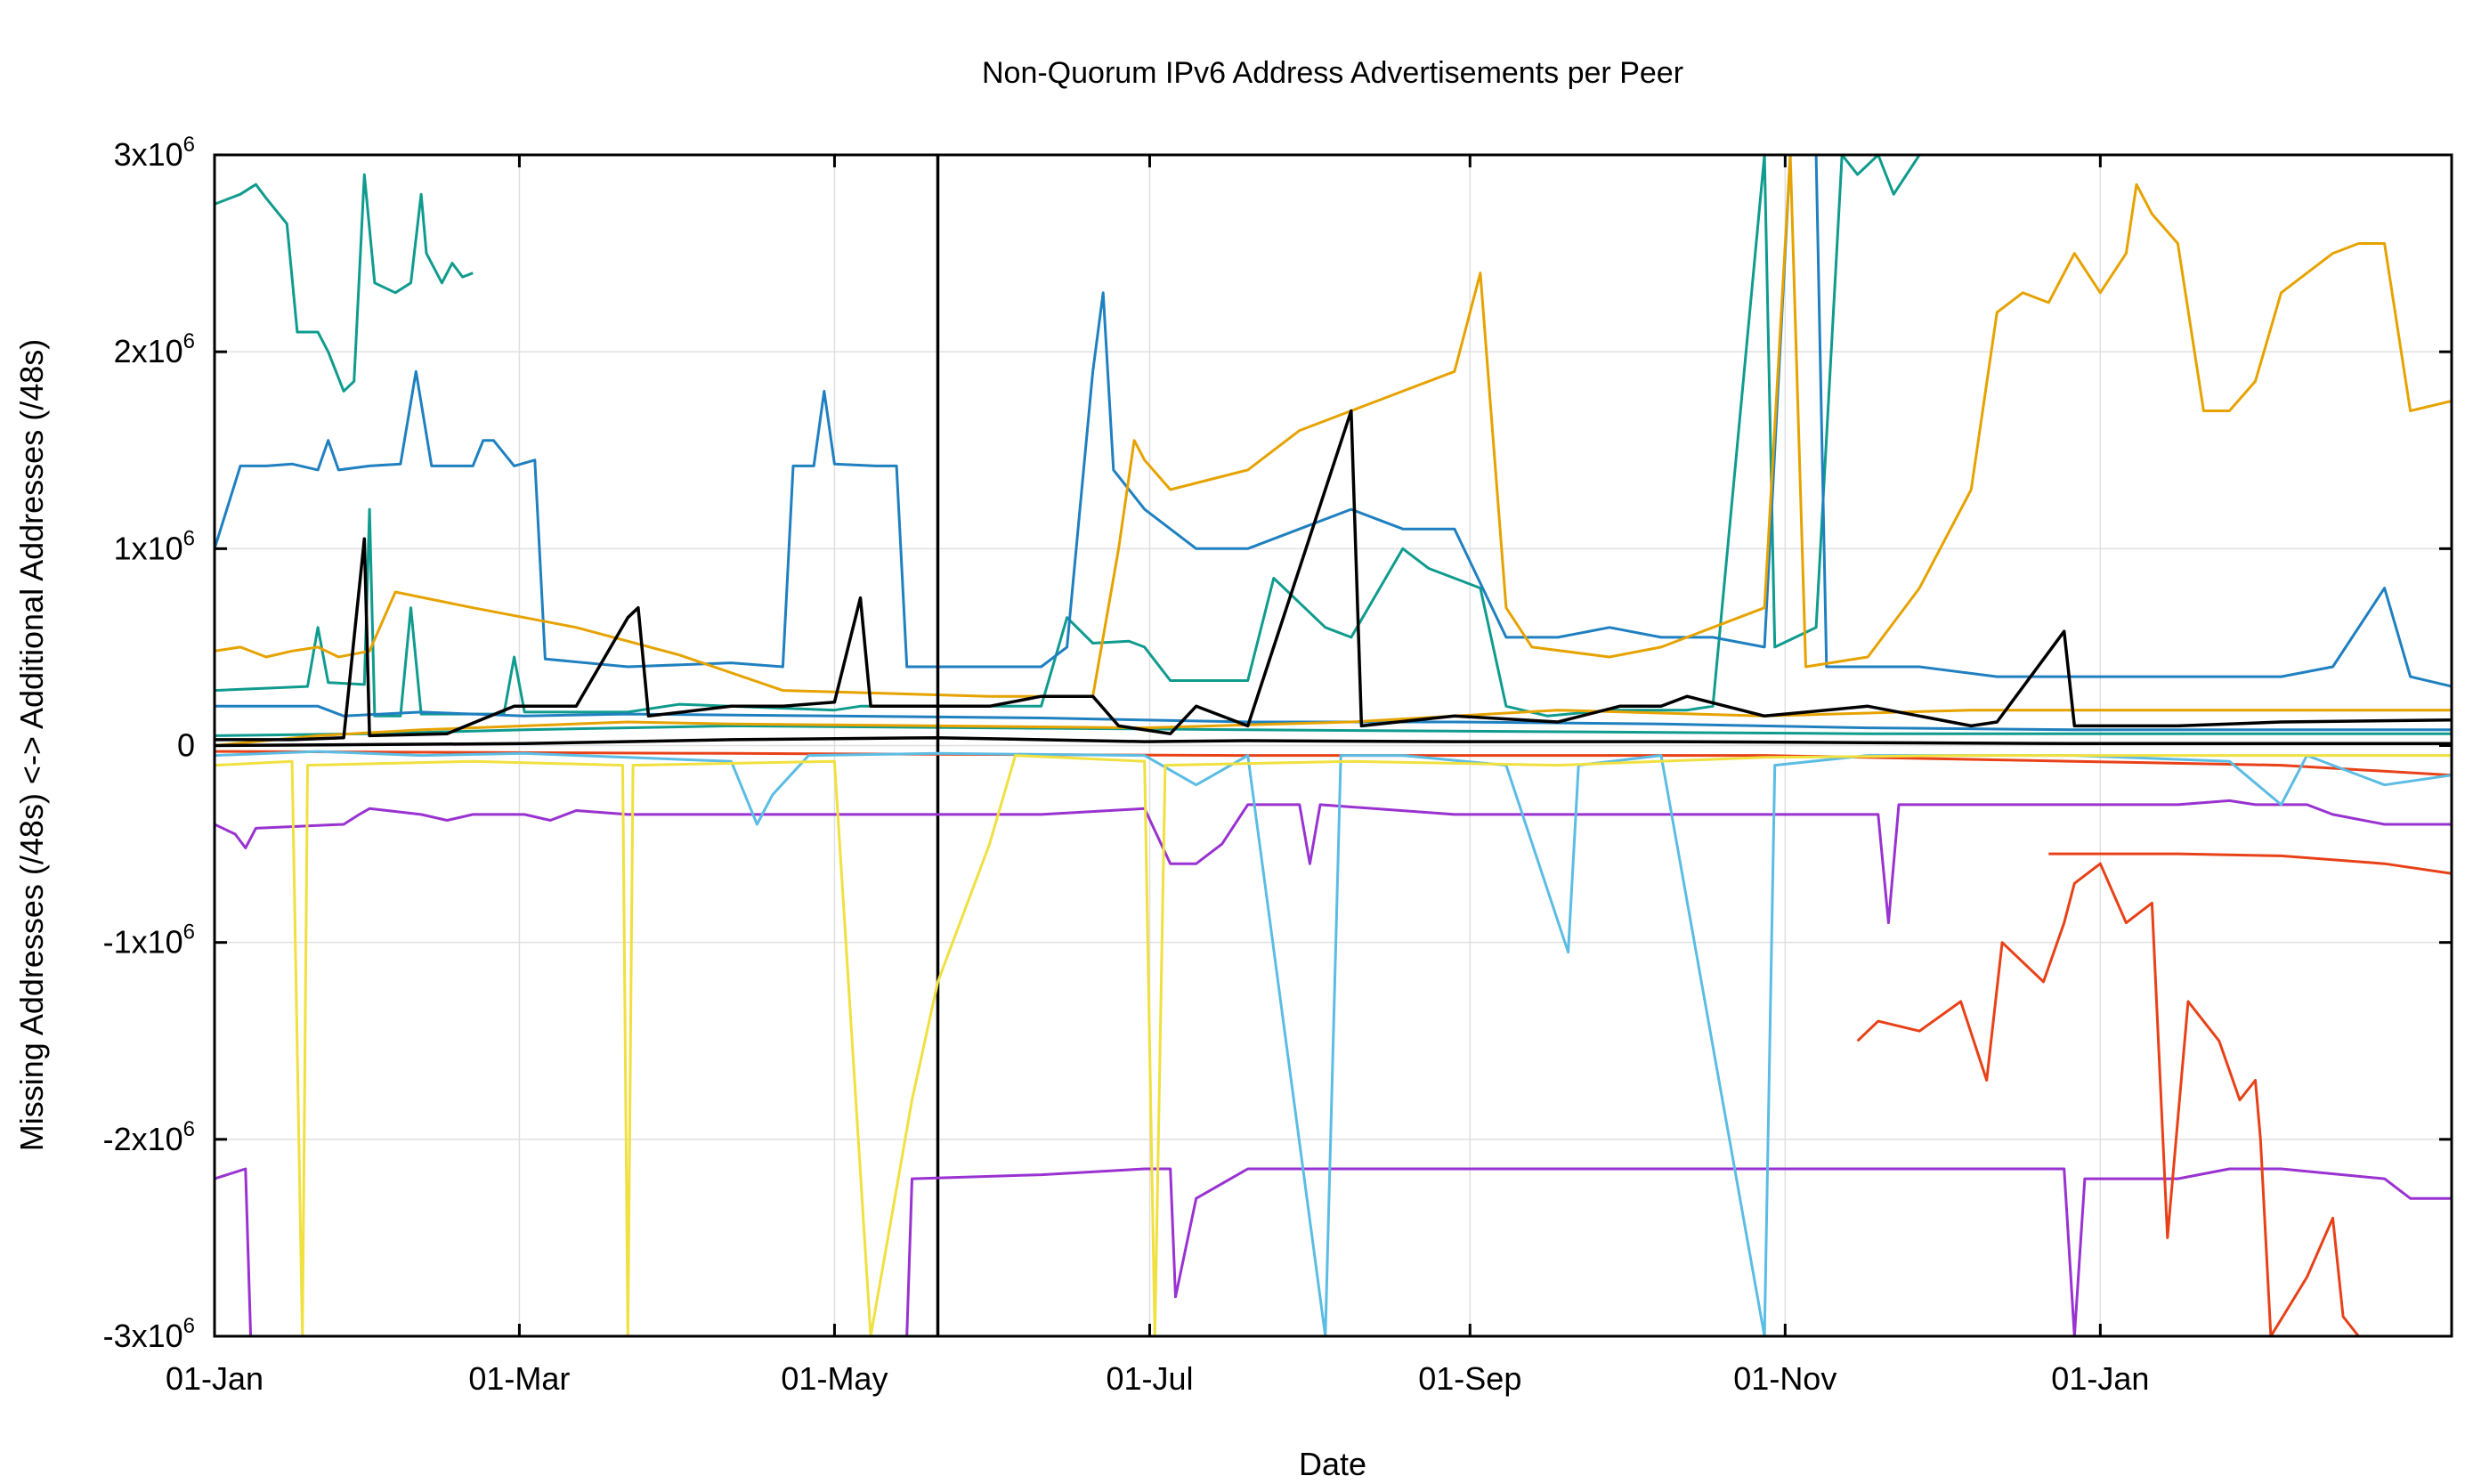 Image resolution: width=2473 pixels, height=1484 pixels. Describe the element at coordinates (149, 1137) in the screenshot. I see `y-tick-label: -2x10⁶` at that location.